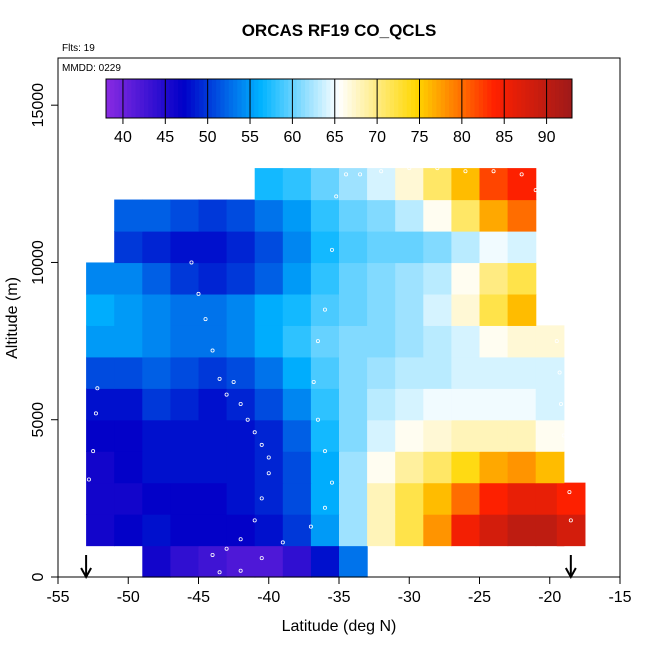 The image size is (650, 650). What do you see at coordinates (38, 576) in the screenshot?
I see `y-tick-label: 0` at bounding box center [38, 576].